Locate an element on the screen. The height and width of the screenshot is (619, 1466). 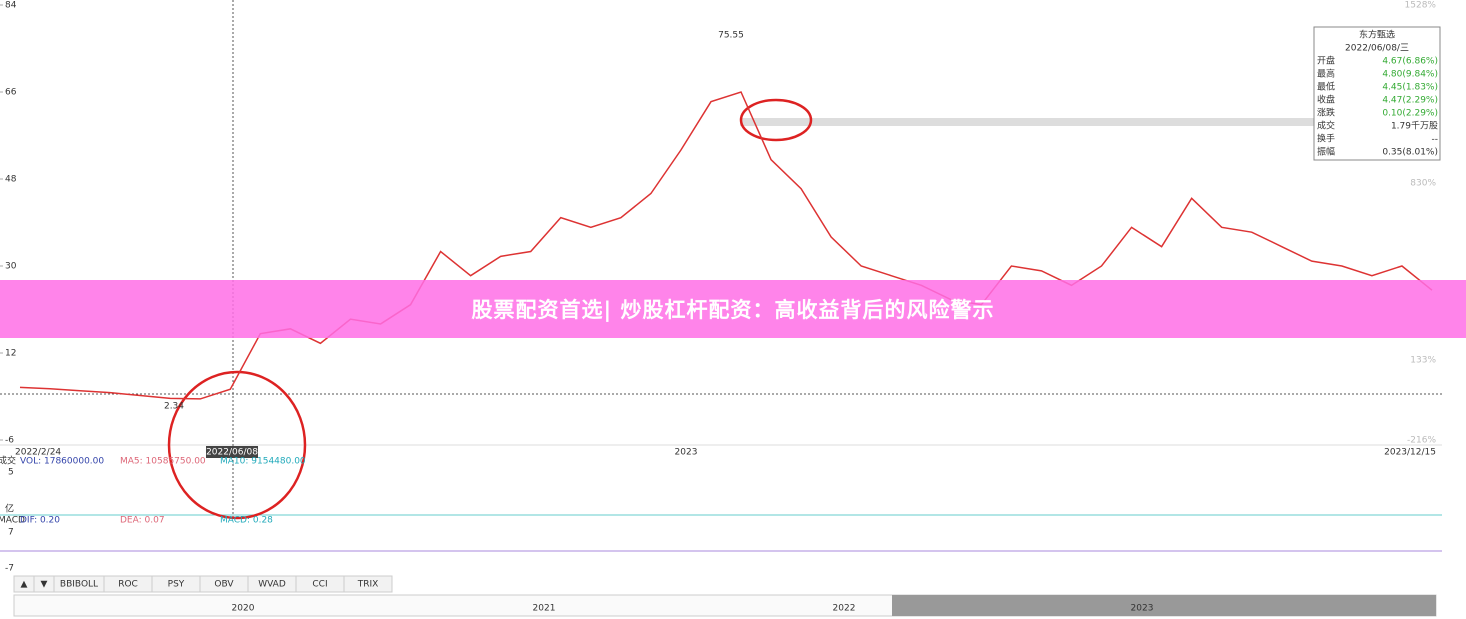
macd-tick: -7 is located at coordinates (9, 569).